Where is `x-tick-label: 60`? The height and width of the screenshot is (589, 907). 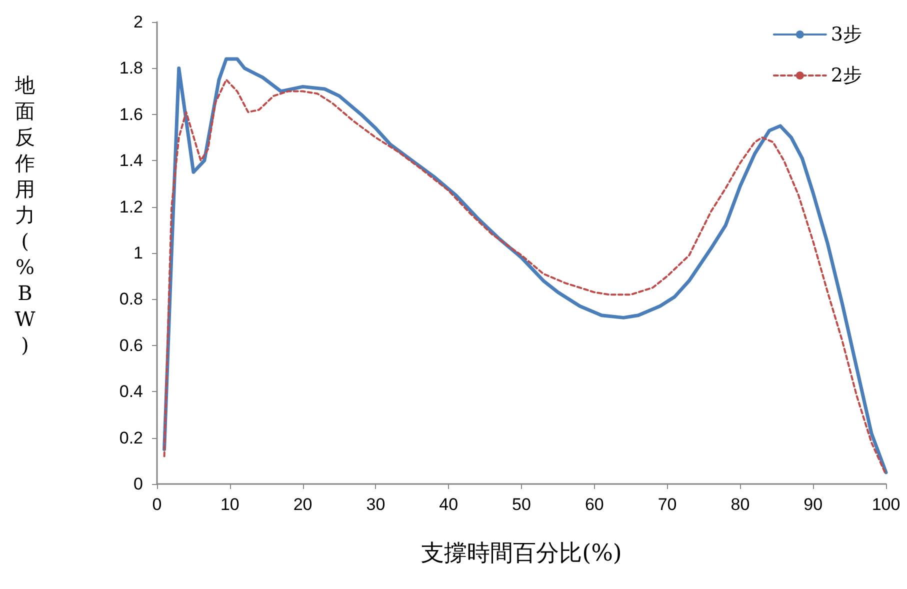 x-tick-label: 60 is located at coordinates (594, 504).